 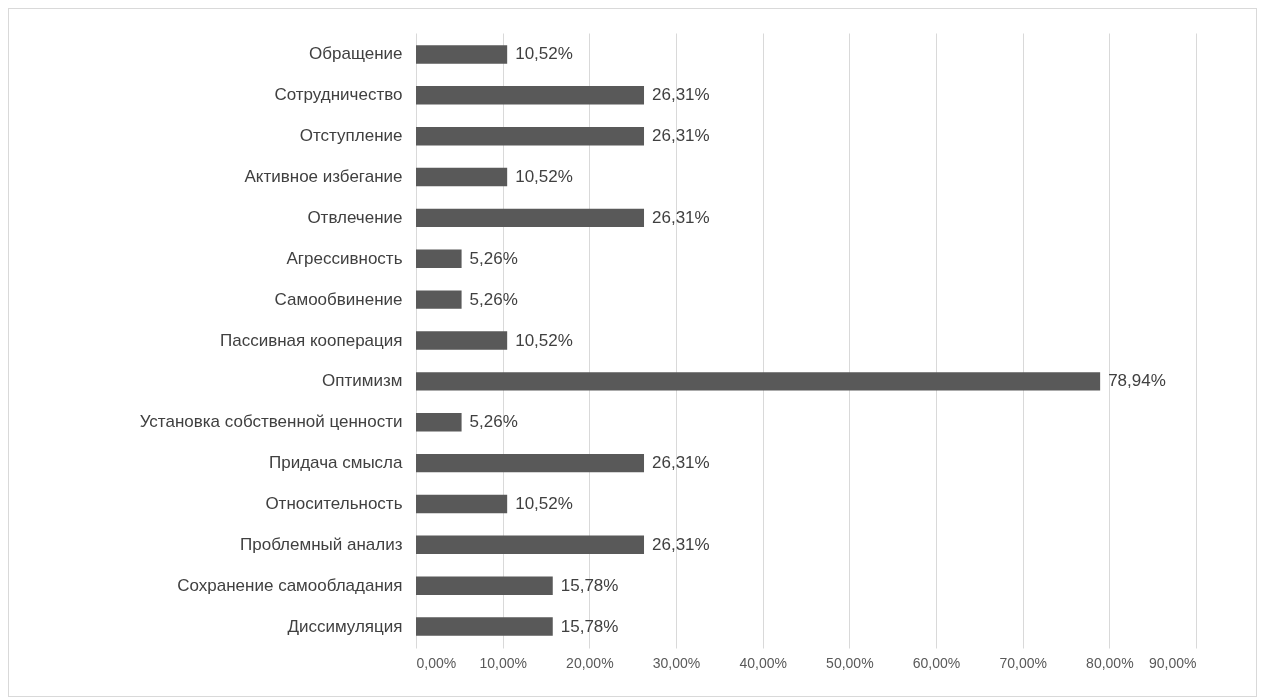 I want to click on y-tick-label: Активное избегание, so click(x=323, y=177).